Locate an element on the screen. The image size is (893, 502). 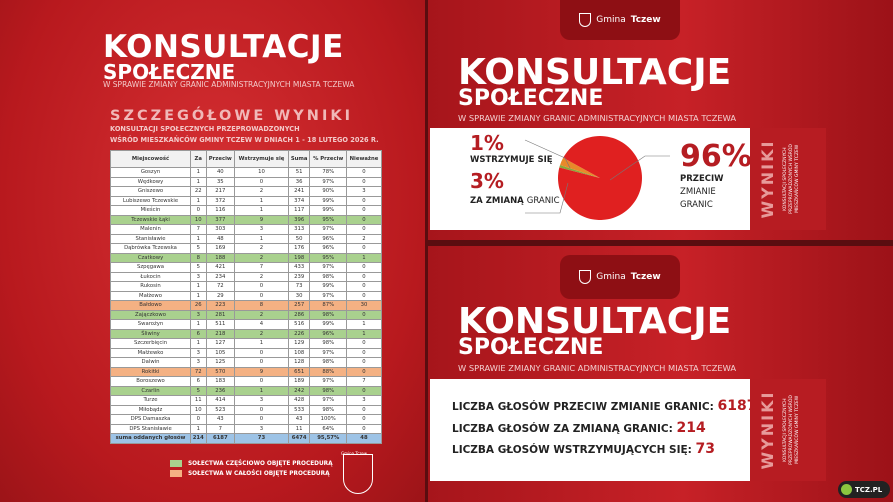
table-cell: Rukosin is located at coordinates (150, 286).